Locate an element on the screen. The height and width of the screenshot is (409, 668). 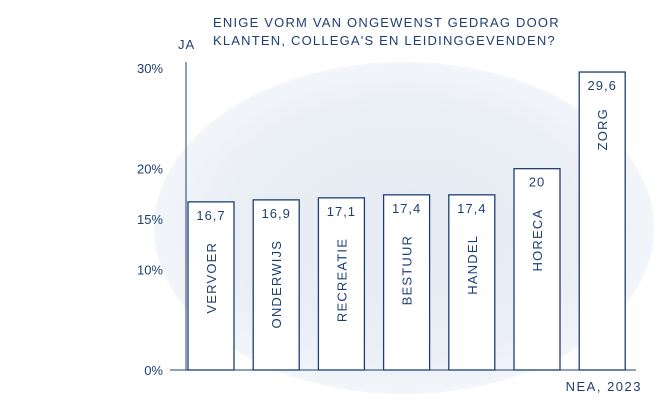
chart-title-line-1: ENIGE VORM VAN ONGEWENST GEDRAG DOOR is located at coordinates (386, 22).